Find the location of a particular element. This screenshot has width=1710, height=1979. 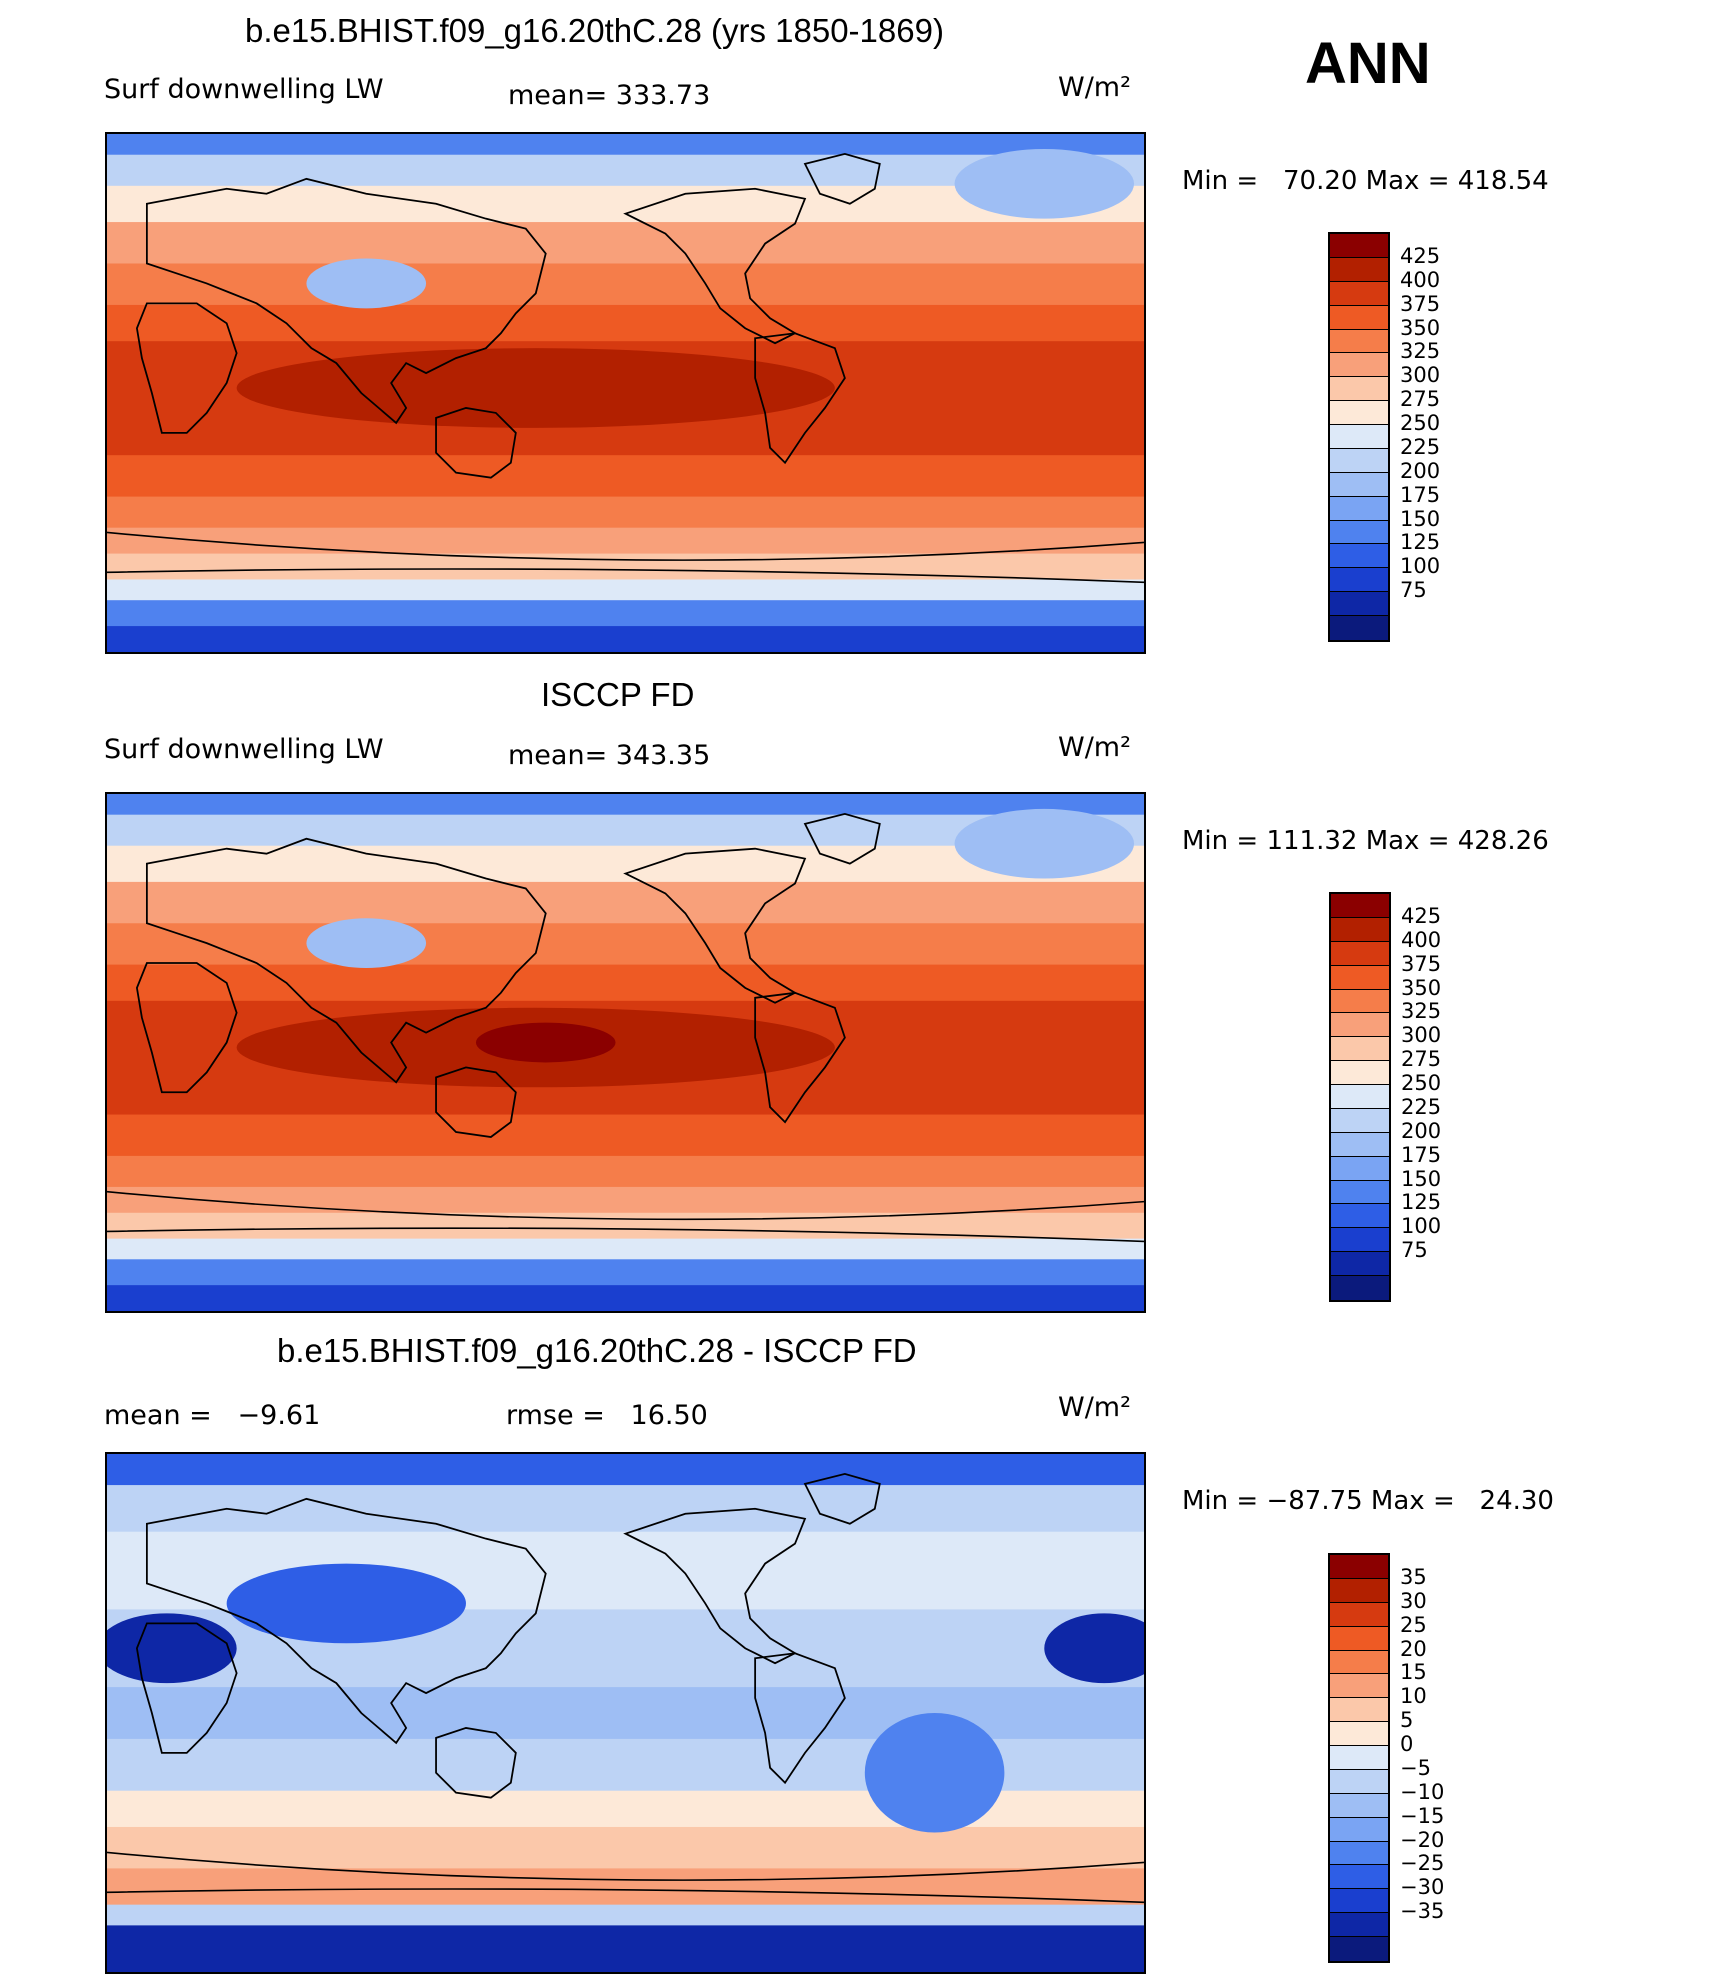

colorbar-tick-label: −15 is located at coordinates (1422, 1815).